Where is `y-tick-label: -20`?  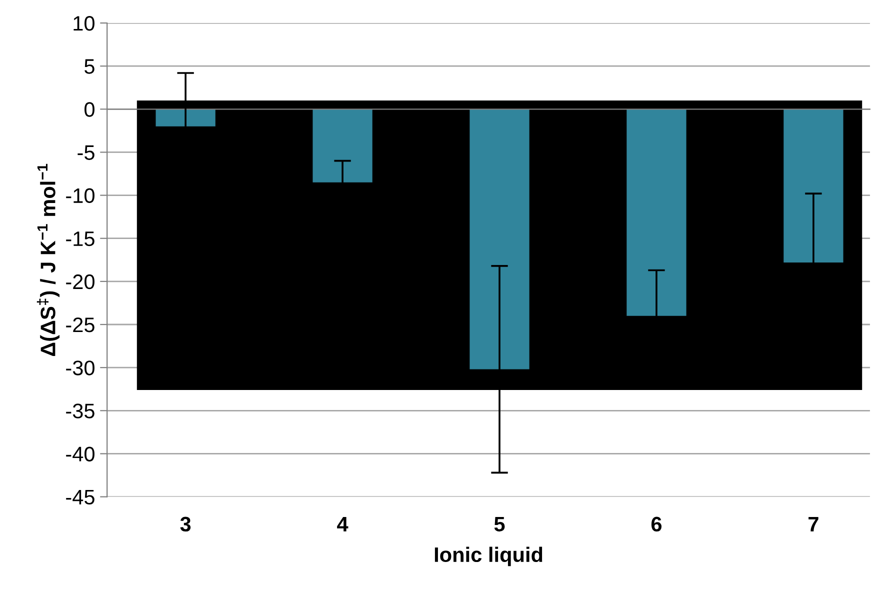
y-tick-label: -20 is located at coordinates (80, 282).